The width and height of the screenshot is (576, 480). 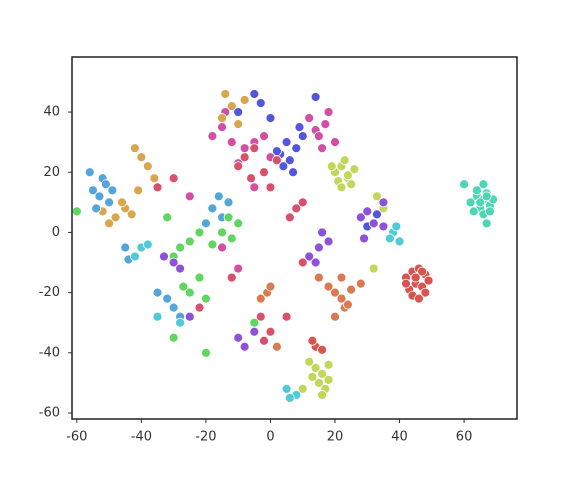 I want to click on x-tick-label: -60, so click(x=76, y=437).